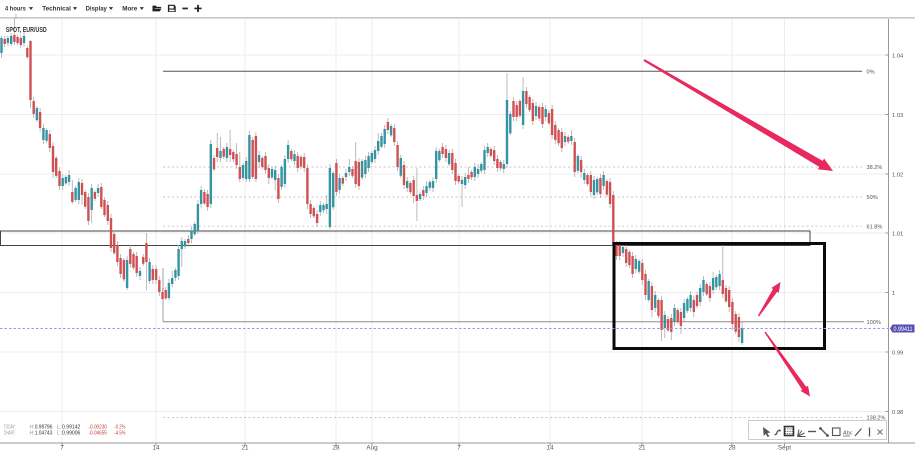  What do you see at coordinates (98, 428) in the screenshot?
I see `svg-text: -0.00230` at bounding box center [98, 428].